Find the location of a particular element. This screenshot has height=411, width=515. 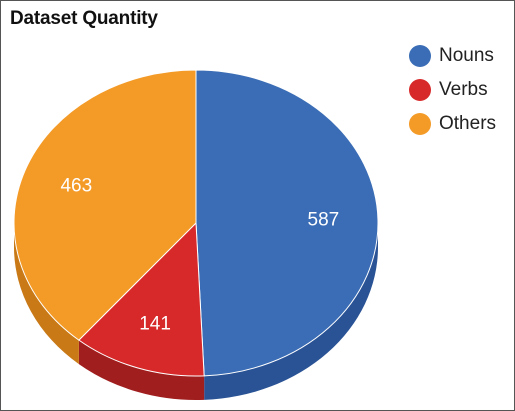

legend-label-verbs: Verbs is located at coordinates (463, 89).